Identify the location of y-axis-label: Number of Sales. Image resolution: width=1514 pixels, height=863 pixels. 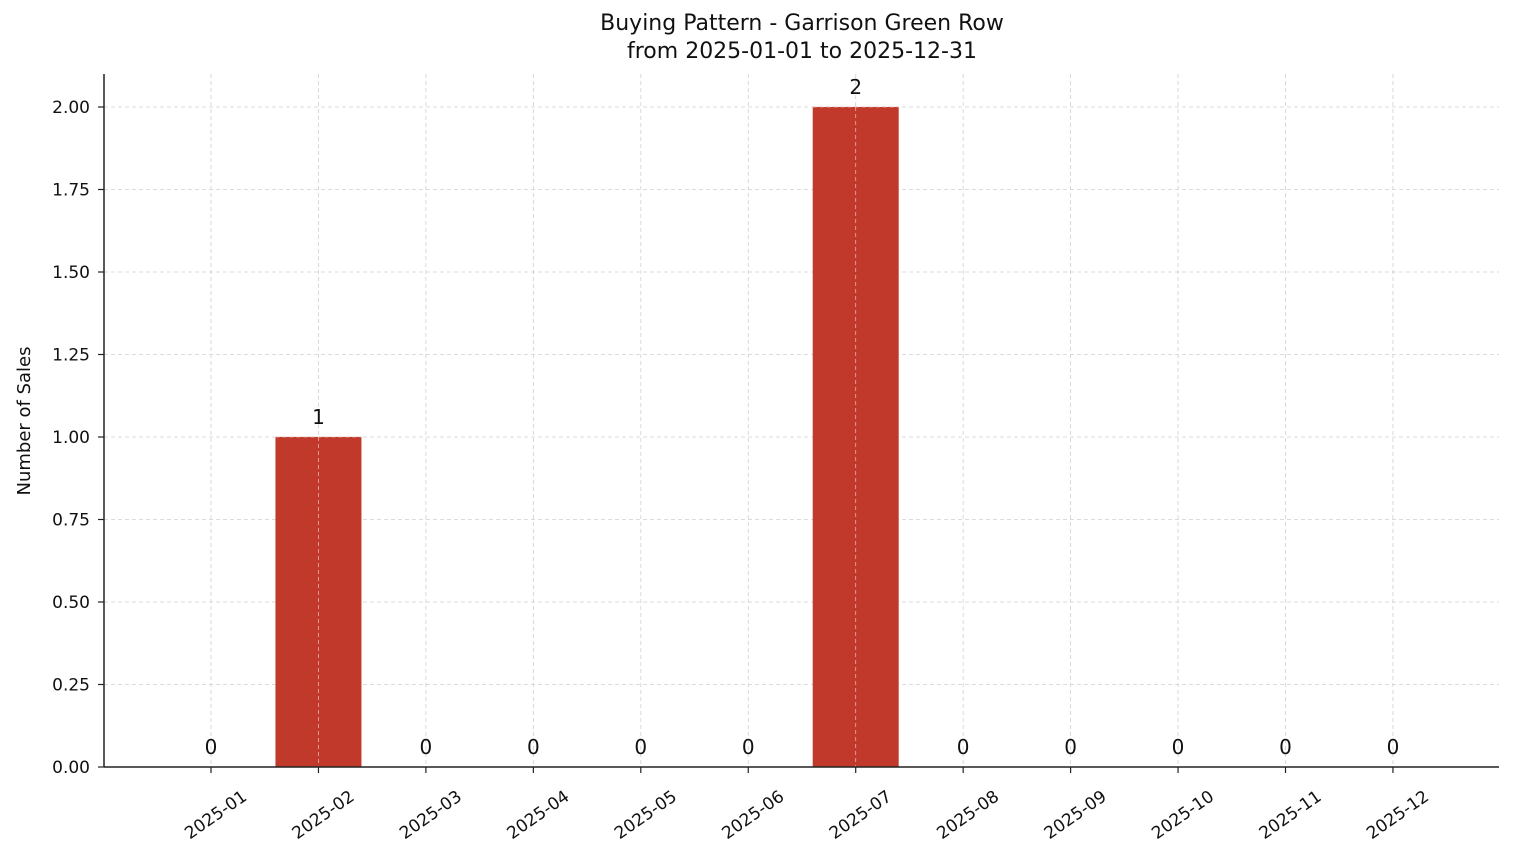
(24, 420).